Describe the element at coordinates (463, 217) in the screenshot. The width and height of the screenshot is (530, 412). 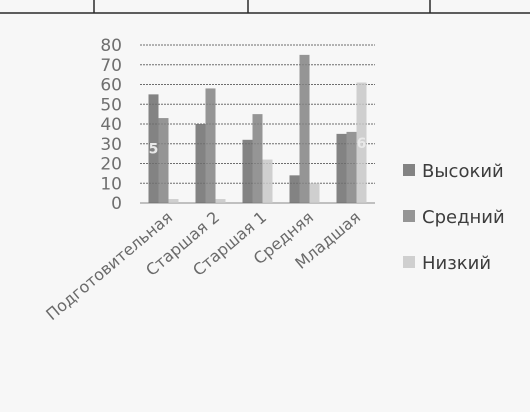
I see `legend-label: Средний` at that location.